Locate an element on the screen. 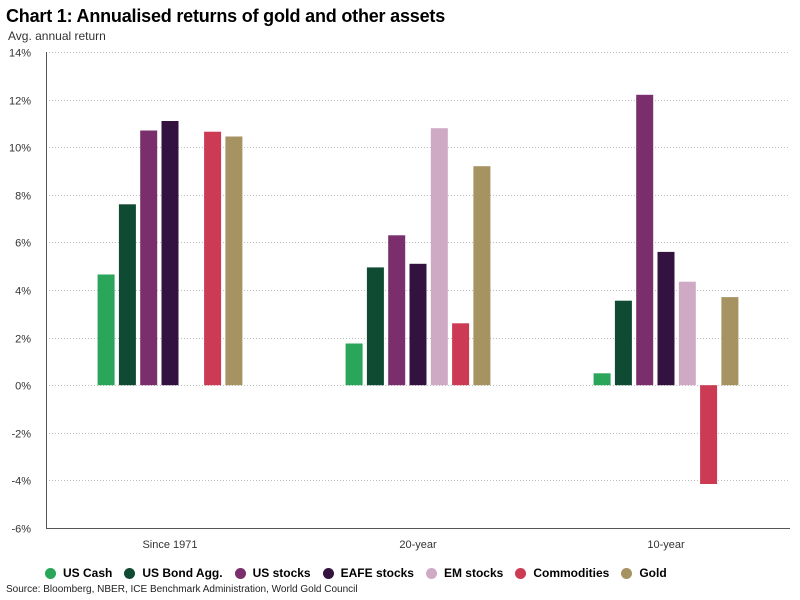 The width and height of the screenshot is (800, 600). x-tick-label: 20-year is located at coordinates (418, 545).